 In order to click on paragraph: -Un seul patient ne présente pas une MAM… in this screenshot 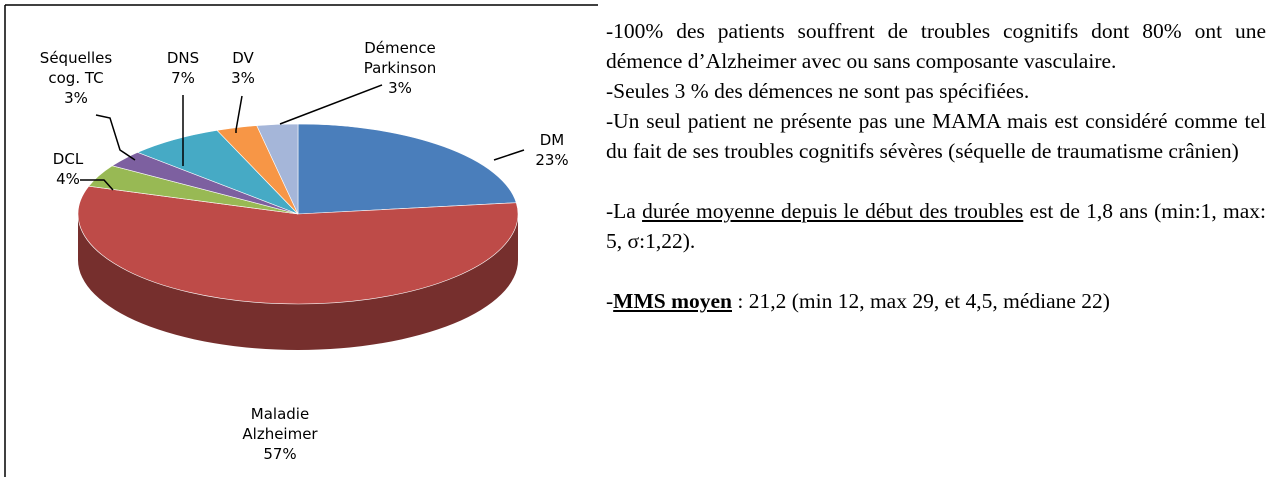, I will do `click(936, 136)`.